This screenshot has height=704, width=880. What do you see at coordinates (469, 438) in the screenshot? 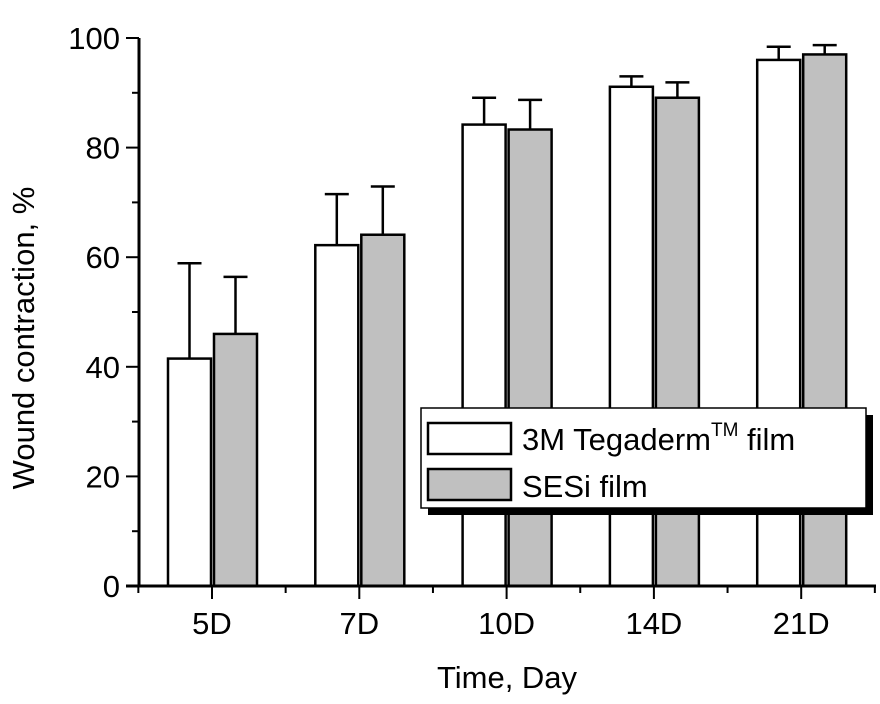
I see `legend-swatch-tegaderm` at bounding box center [469, 438].